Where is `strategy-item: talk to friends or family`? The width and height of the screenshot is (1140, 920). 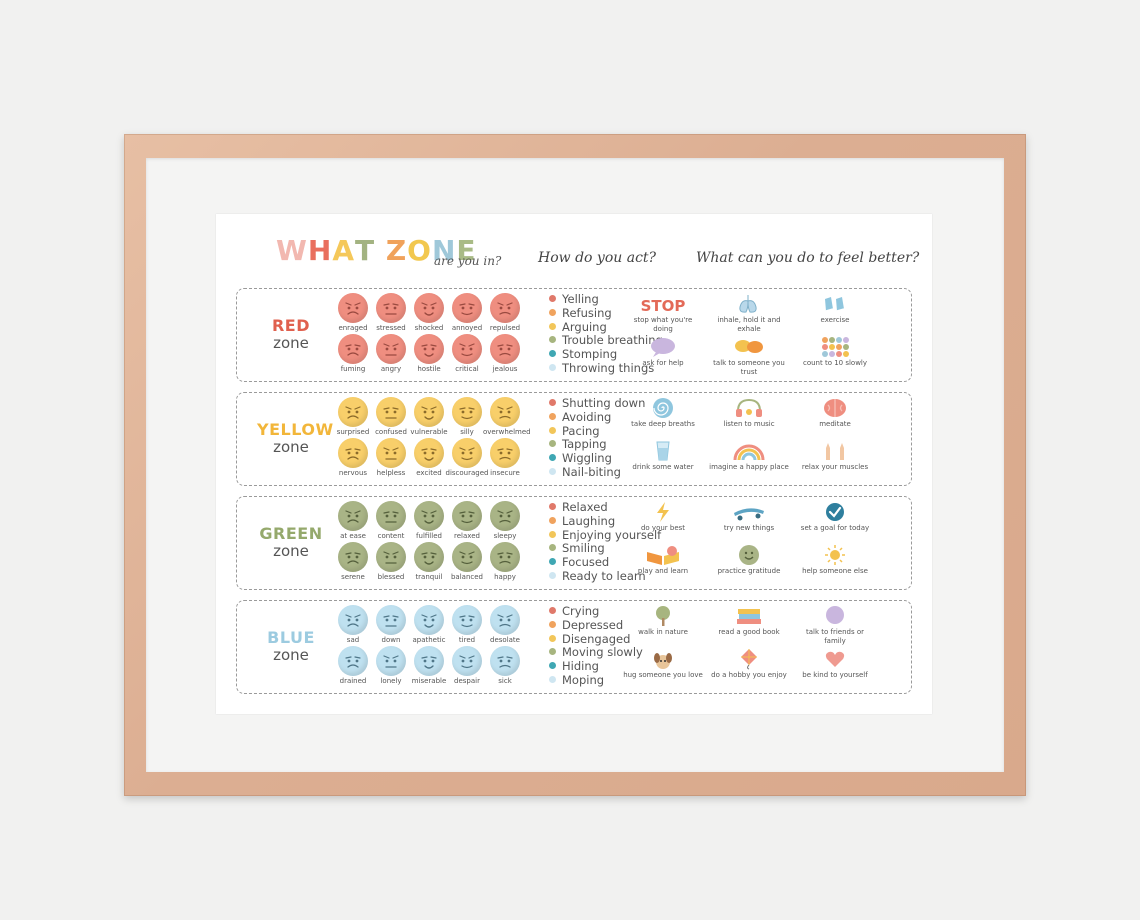 strategy-item: talk to friends or family is located at coordinates (835, 625).